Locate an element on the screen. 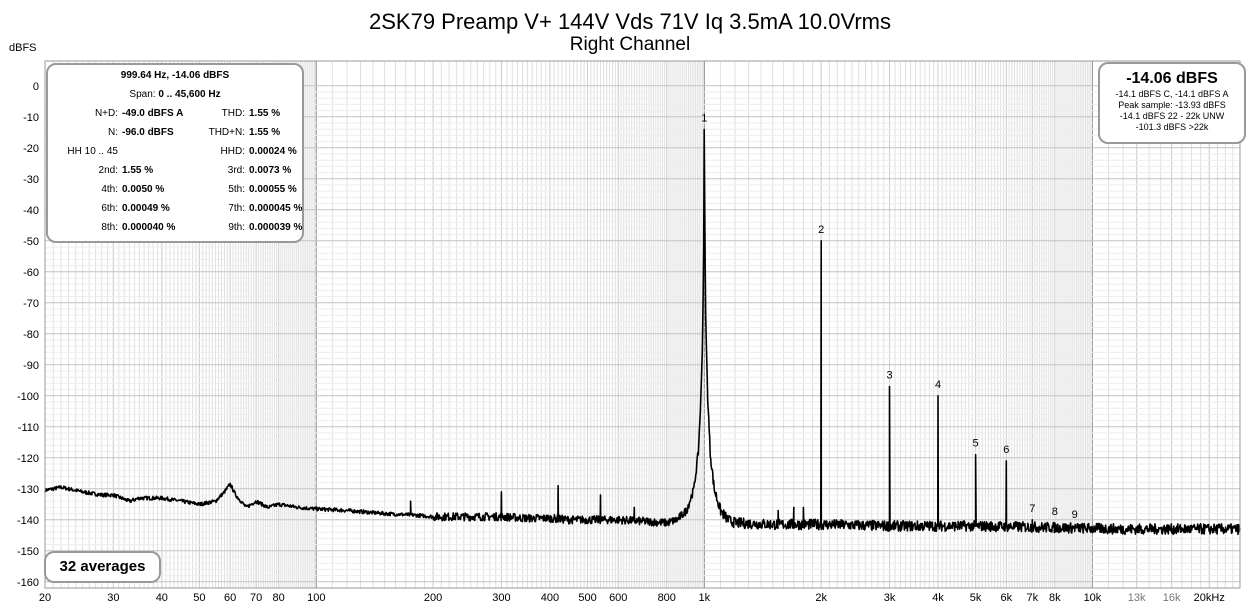 The width and height of the screenshot is (1260, 609). level-line-4: -101.3 dBFS >22k is located at coordinates (1172, 127).